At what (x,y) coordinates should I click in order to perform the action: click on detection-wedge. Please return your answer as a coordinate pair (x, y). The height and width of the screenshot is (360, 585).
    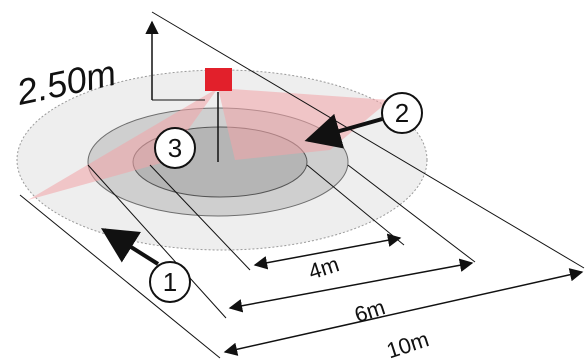
    Looking at the image, I should click on (123, 144).